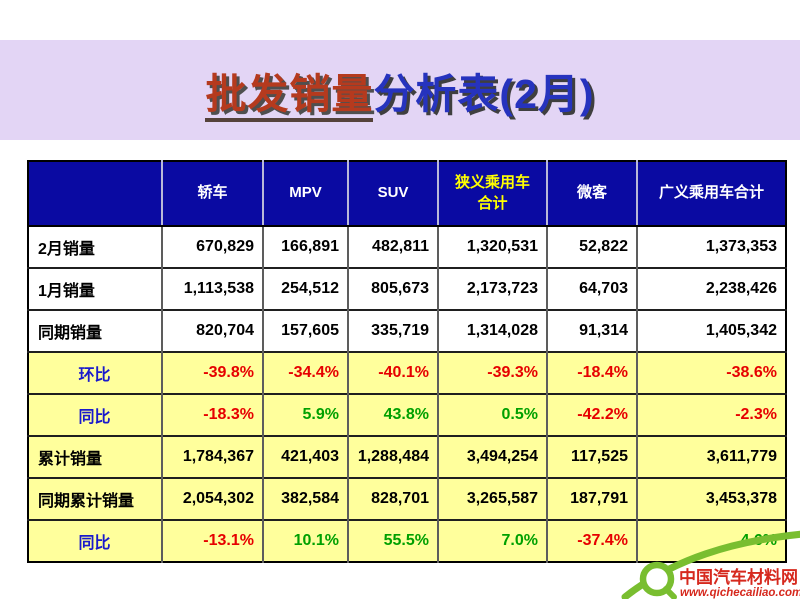 The height and width of the screenshot is (600, 800). What do you see at coordinates (212, 372) in the screenshot?
I see `table-cell: -39.8%` at bounding box center [212, 372].